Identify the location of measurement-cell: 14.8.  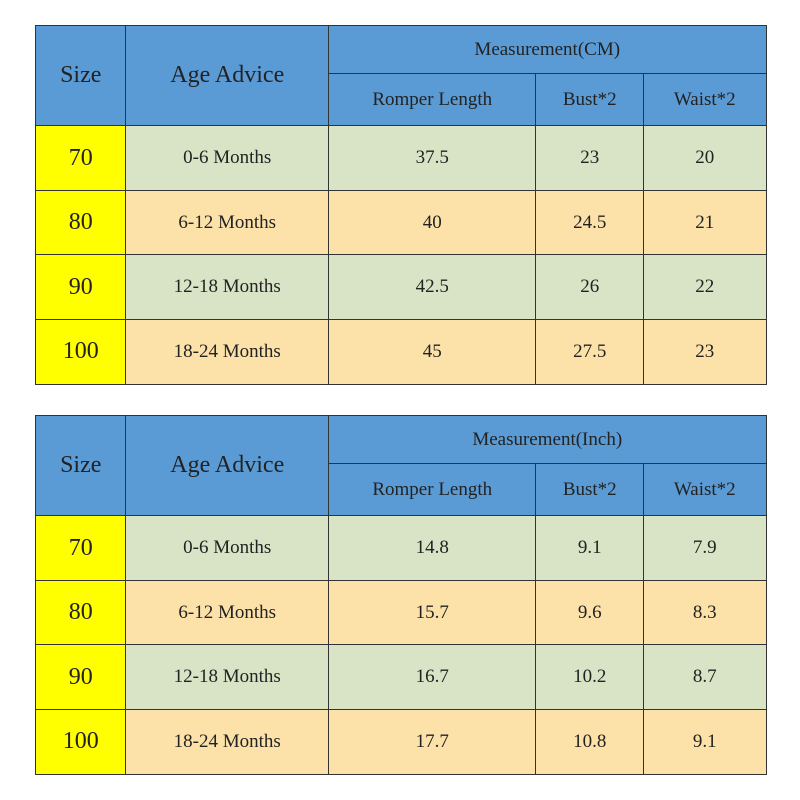
(432, 548).